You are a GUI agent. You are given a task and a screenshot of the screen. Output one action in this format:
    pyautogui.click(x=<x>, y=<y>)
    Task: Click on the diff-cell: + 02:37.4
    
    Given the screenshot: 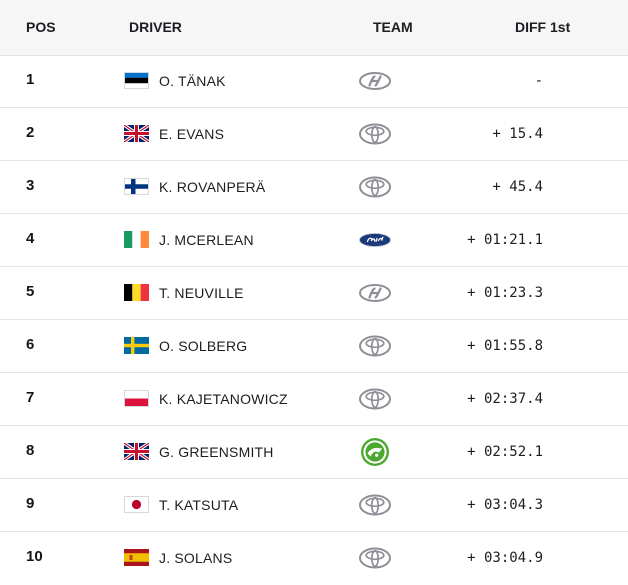 What is the action you would take?
    pyautogui.click(x=505, y=399)
    